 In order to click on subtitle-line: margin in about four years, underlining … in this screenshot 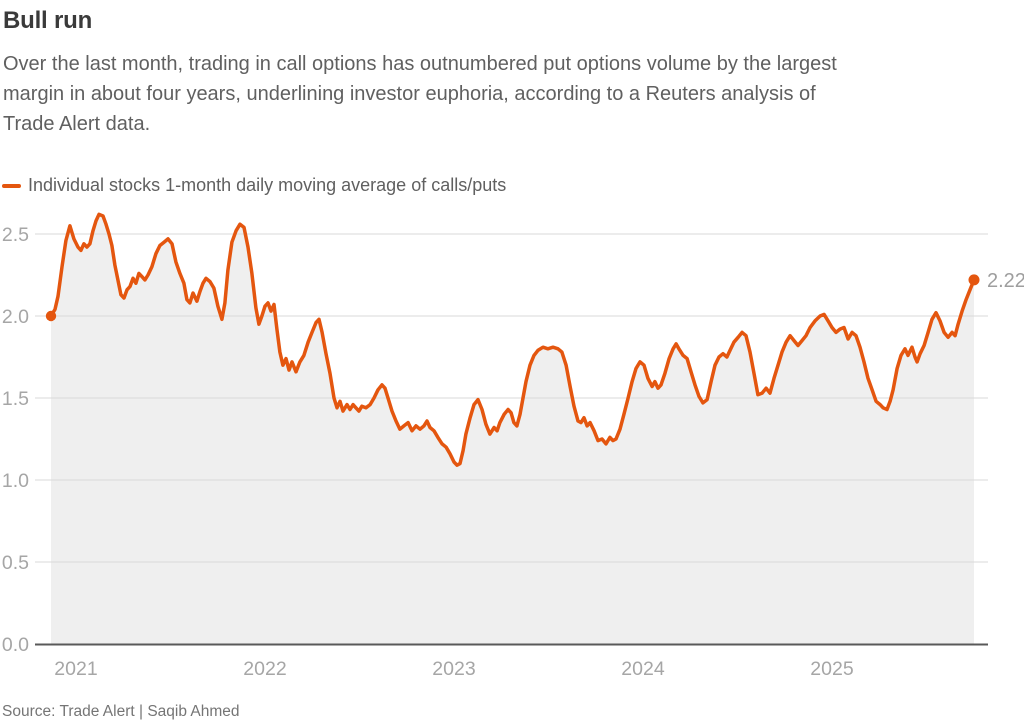, I will do `click(409, 94)`.